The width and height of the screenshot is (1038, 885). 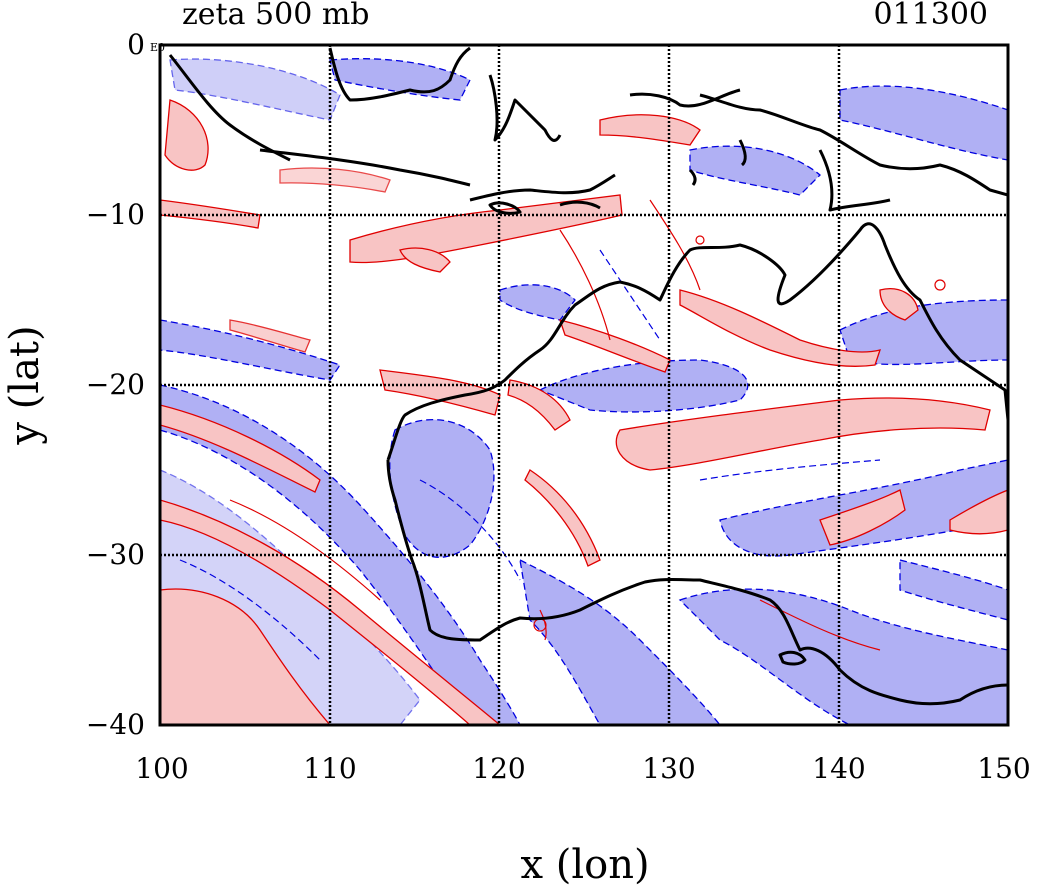 I want to click on y-tick-label: −20, so click(x=115, y=384).